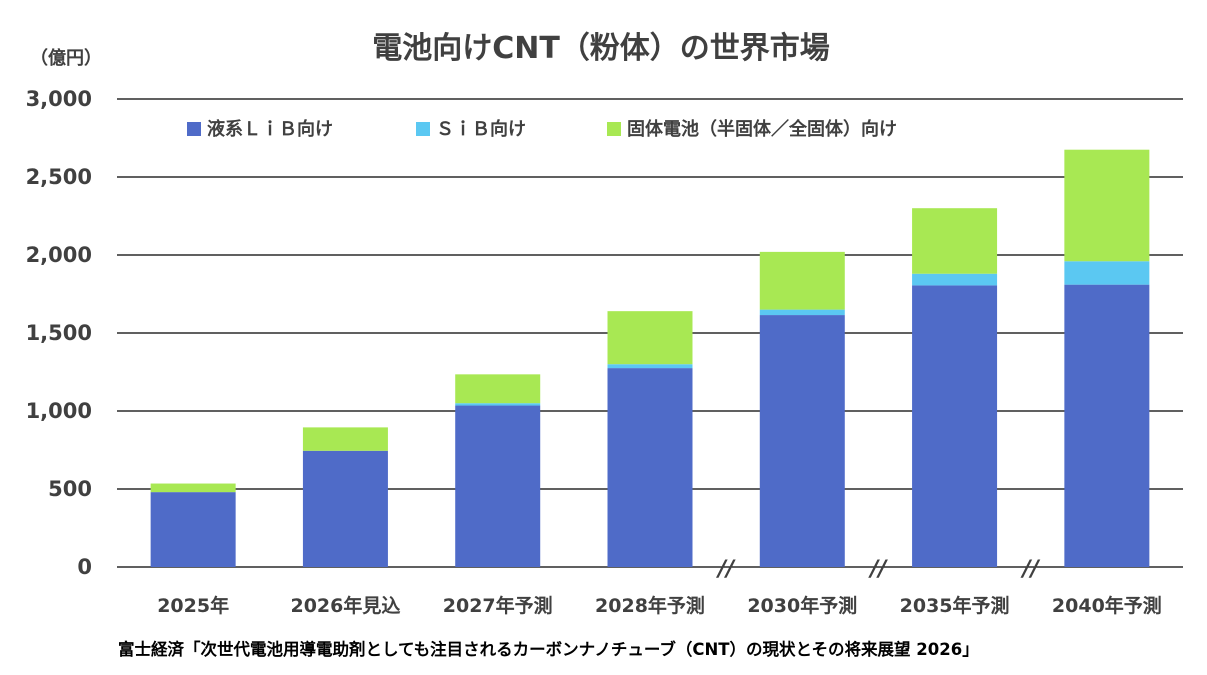 This screenshot has width=1207, height=675. I want to click on legend: 液系ＬｉＢ向け ＳｉＢ向け 固体電池（半固体／全固体）向け, so click(542, 129).